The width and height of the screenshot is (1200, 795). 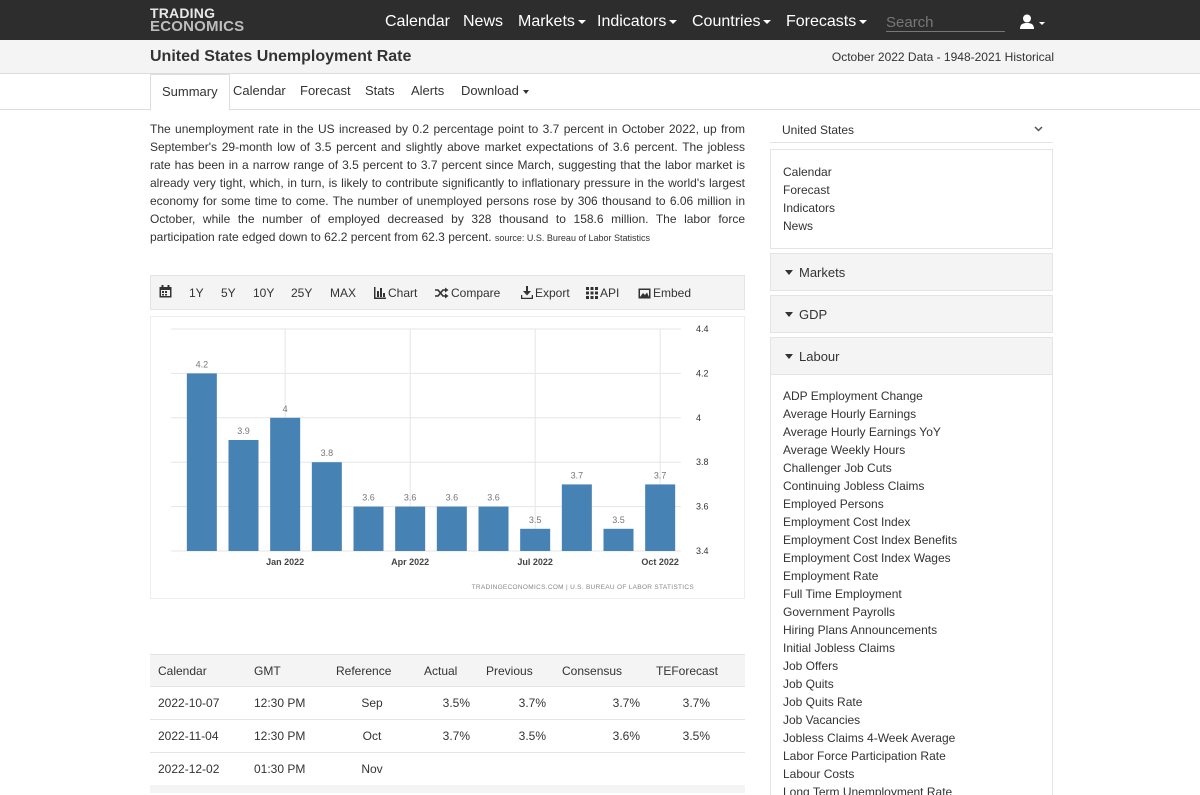 I want to click on labour-indicator-link: Average Weekly Hours, so click(x=844, y=450).